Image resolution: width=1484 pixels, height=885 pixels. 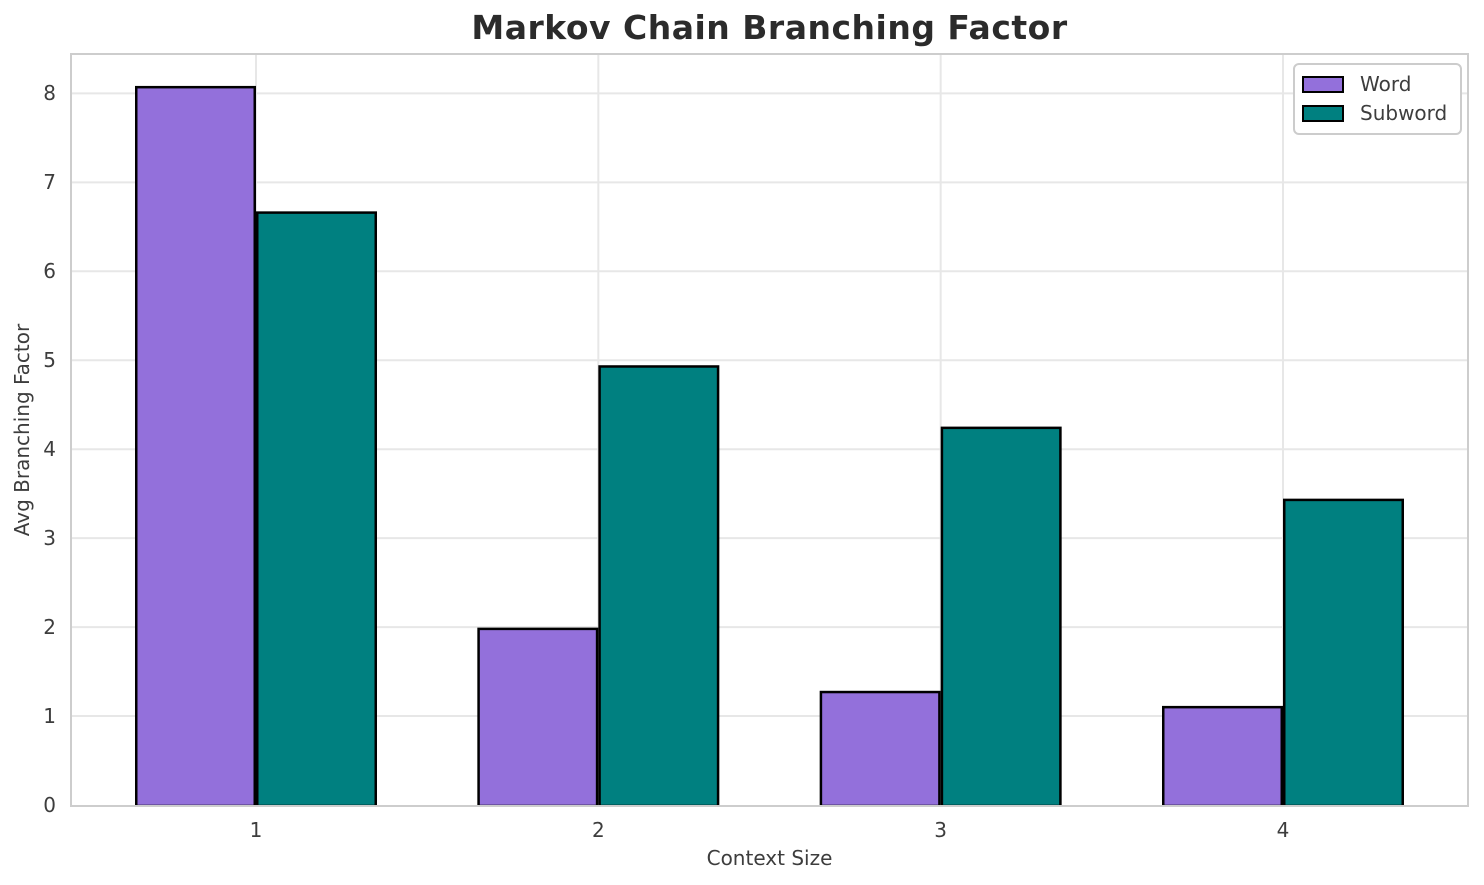 I want to click on y-tick-label: 6, so click(x=49, y=271).